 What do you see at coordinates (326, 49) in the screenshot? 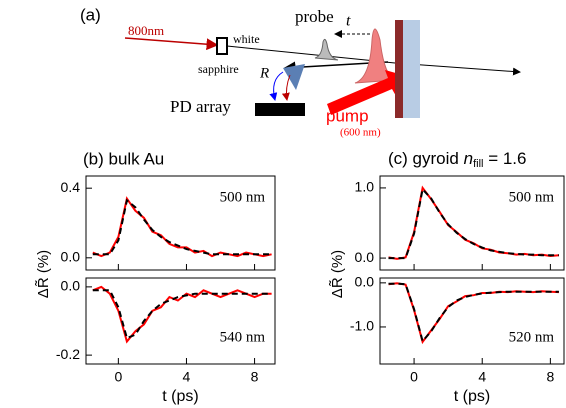
I see `probe-pulse` at bounding box center [326, 49].